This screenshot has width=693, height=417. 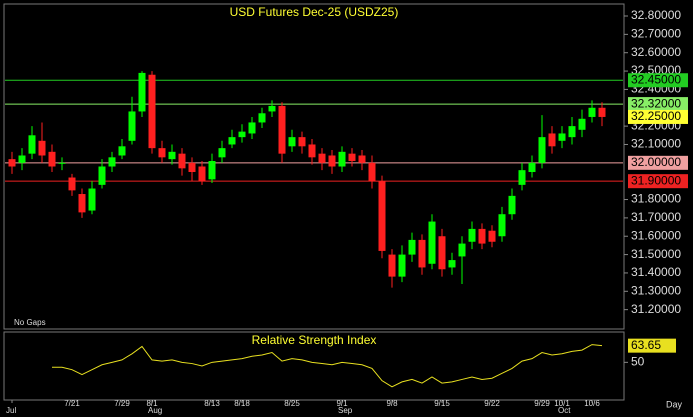 I want to click on y-tick-label: 31.20000, so click(x=656, y=309).